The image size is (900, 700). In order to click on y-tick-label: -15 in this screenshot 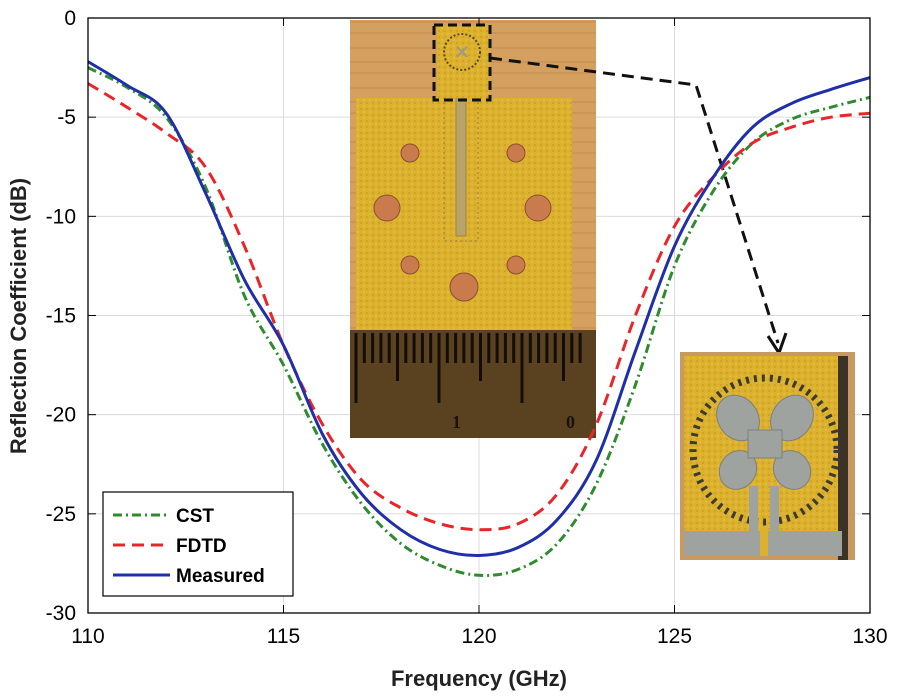, I will do `click(61, 316)`.